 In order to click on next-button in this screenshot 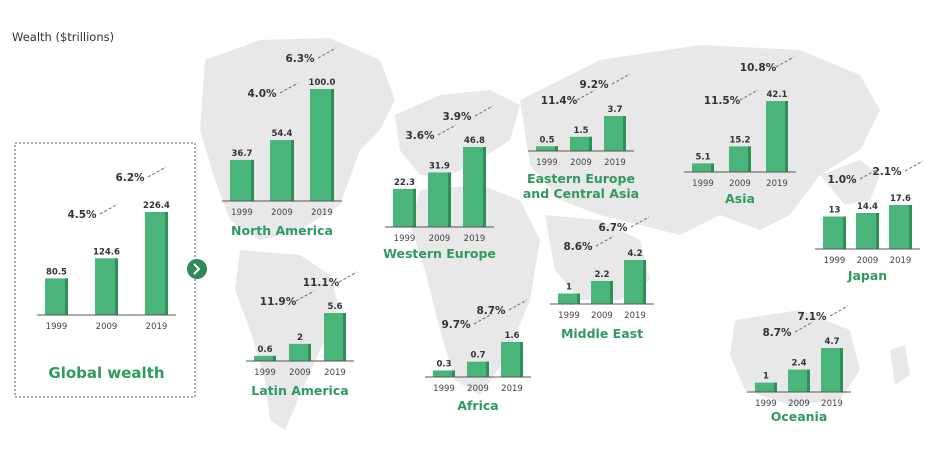, I will do `click(197, 269)`.